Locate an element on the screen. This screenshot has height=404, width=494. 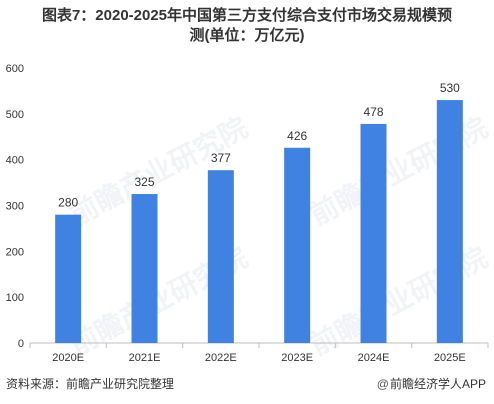
footer: 资料来源：前瞻产业研究院整理 @前瞻经济学人APP is located at coordinates (247, 384).